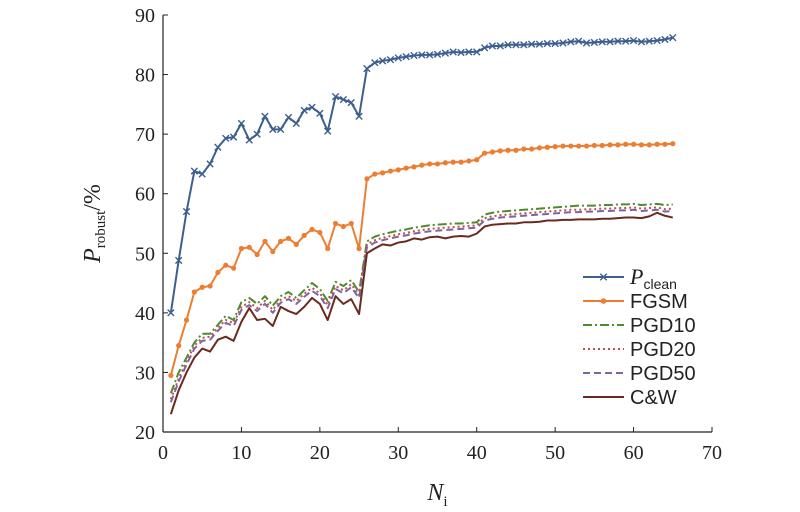  What do you see at coordinates (653, 278) in the screenshot?
I see `legend-label-p: Pclean` at bounding box center [653, 278].